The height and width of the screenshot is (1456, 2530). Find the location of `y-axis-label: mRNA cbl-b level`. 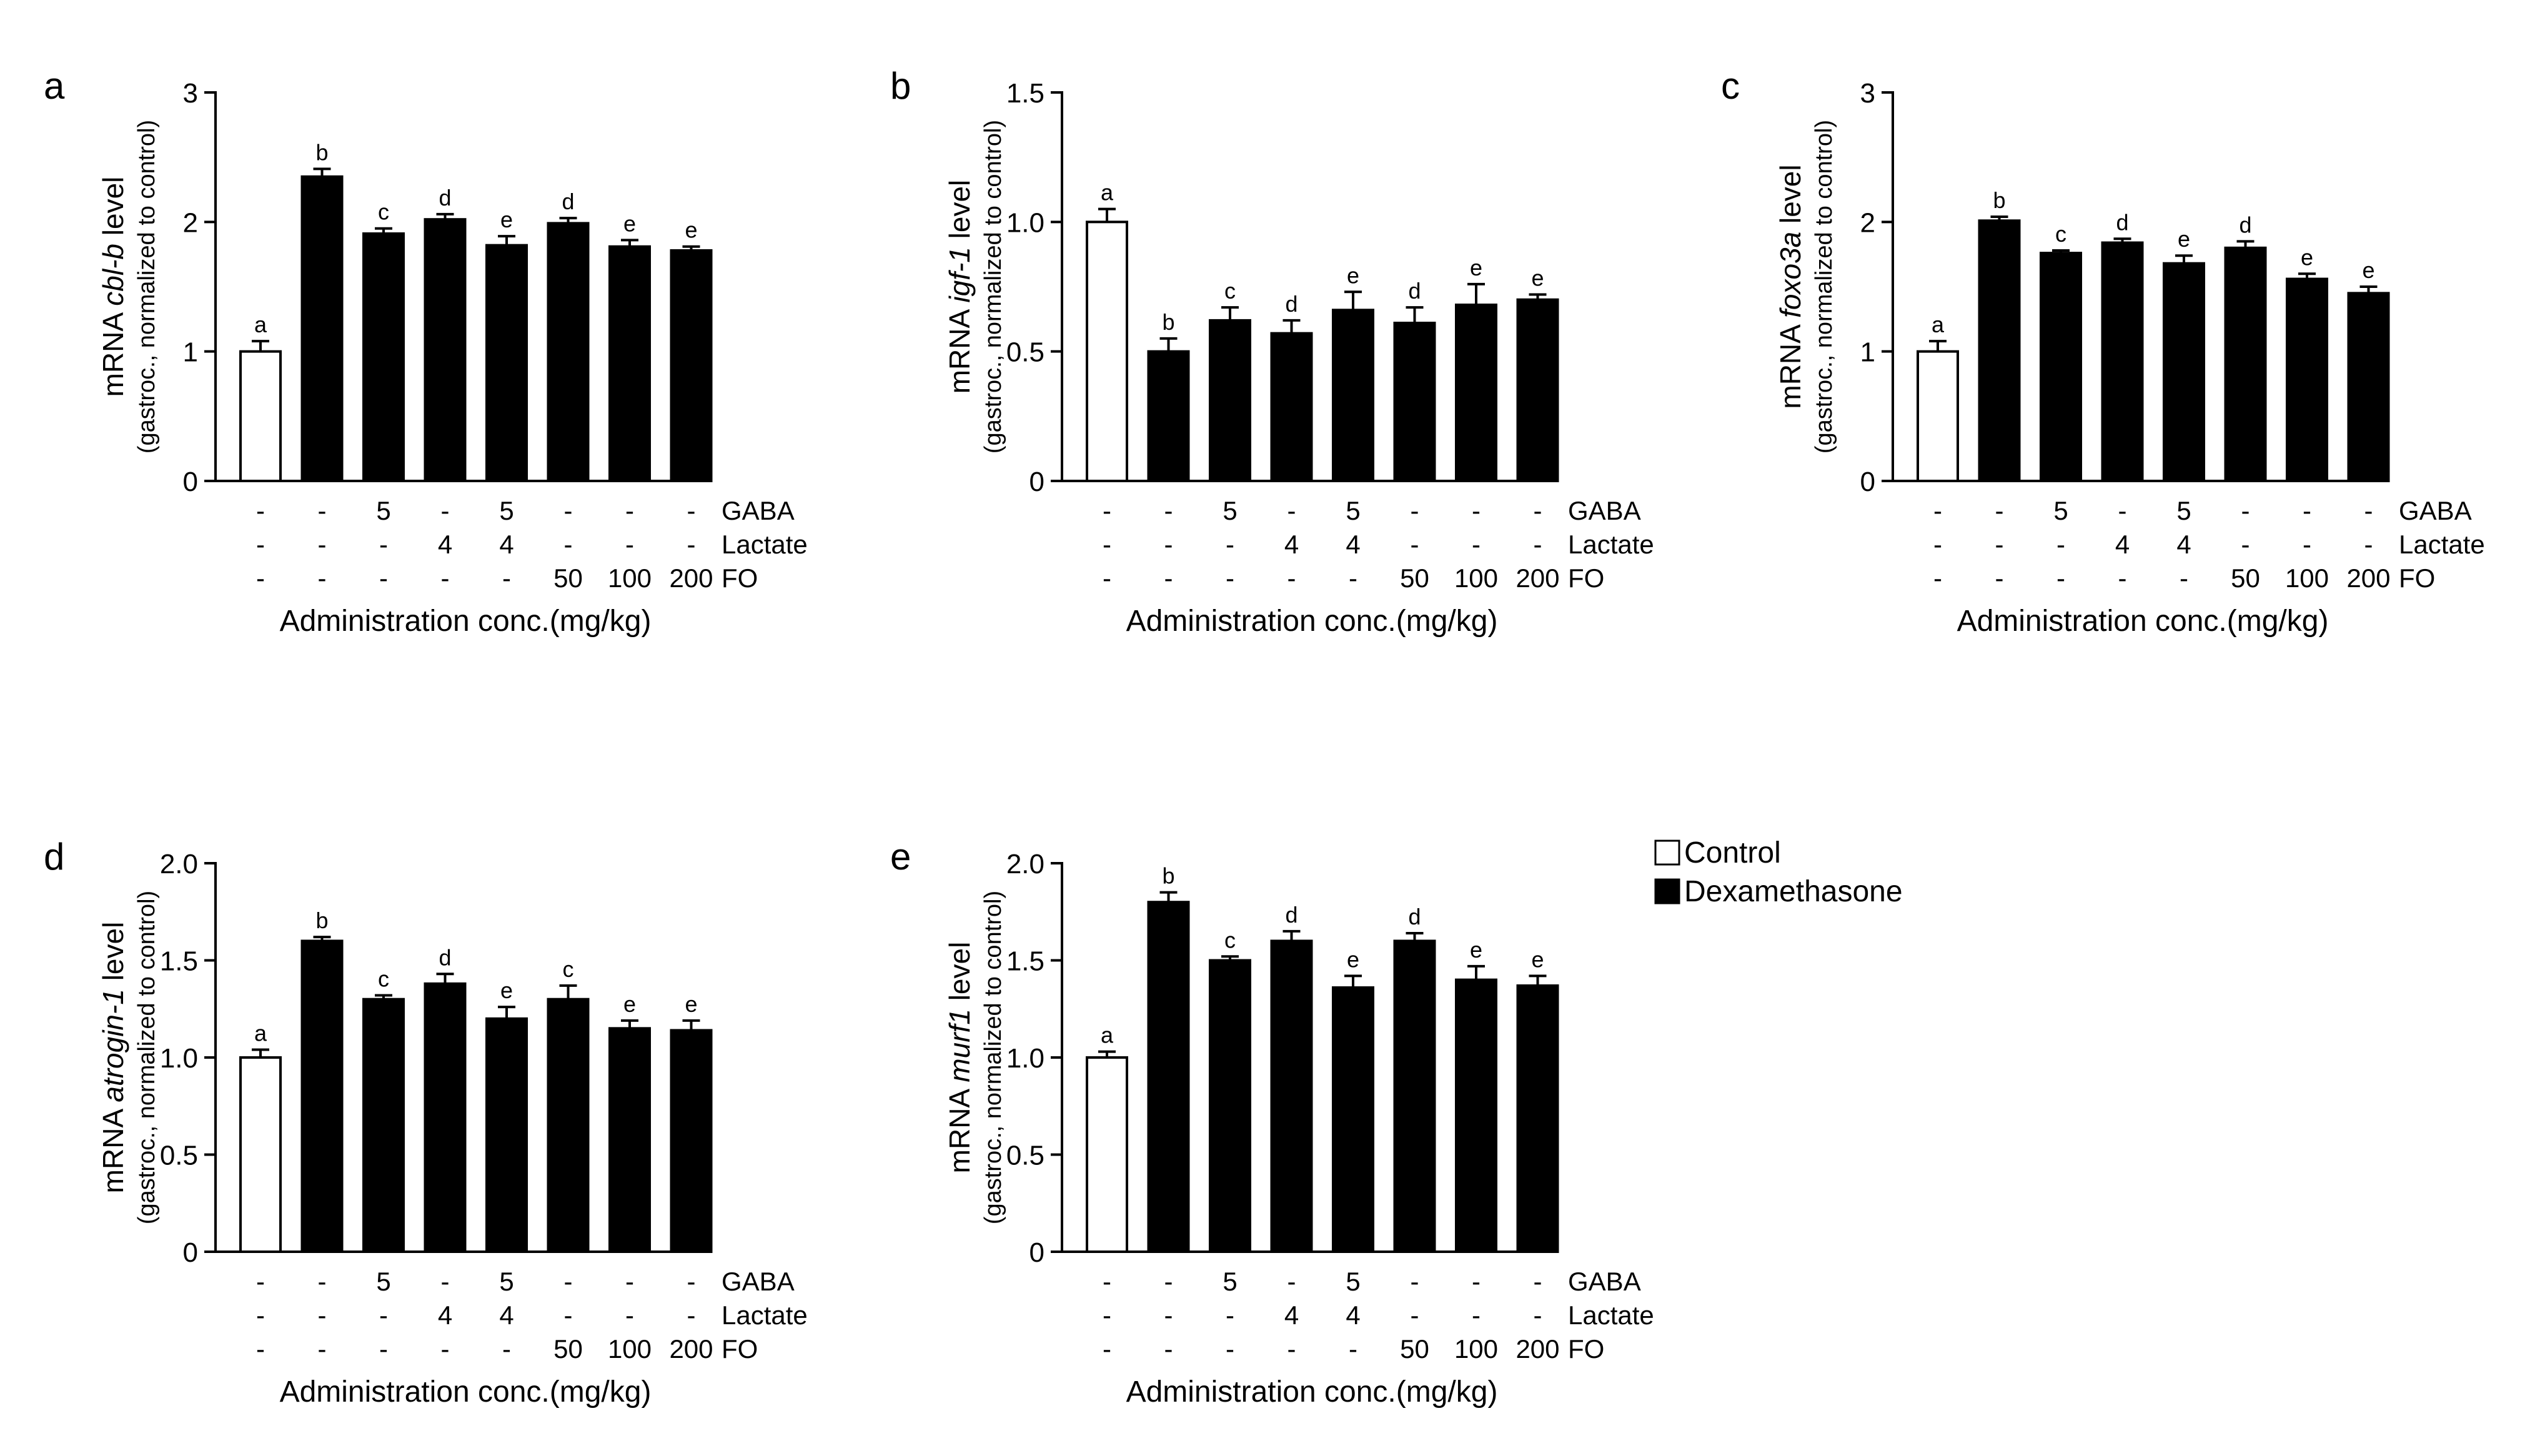

y-axis-label: mRNA cbl-b level is located at coordinates (113, 287).